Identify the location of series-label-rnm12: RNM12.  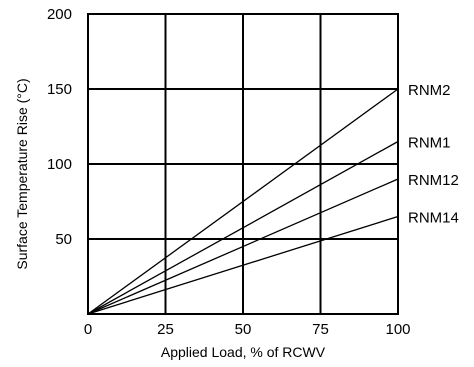
(433, 180).